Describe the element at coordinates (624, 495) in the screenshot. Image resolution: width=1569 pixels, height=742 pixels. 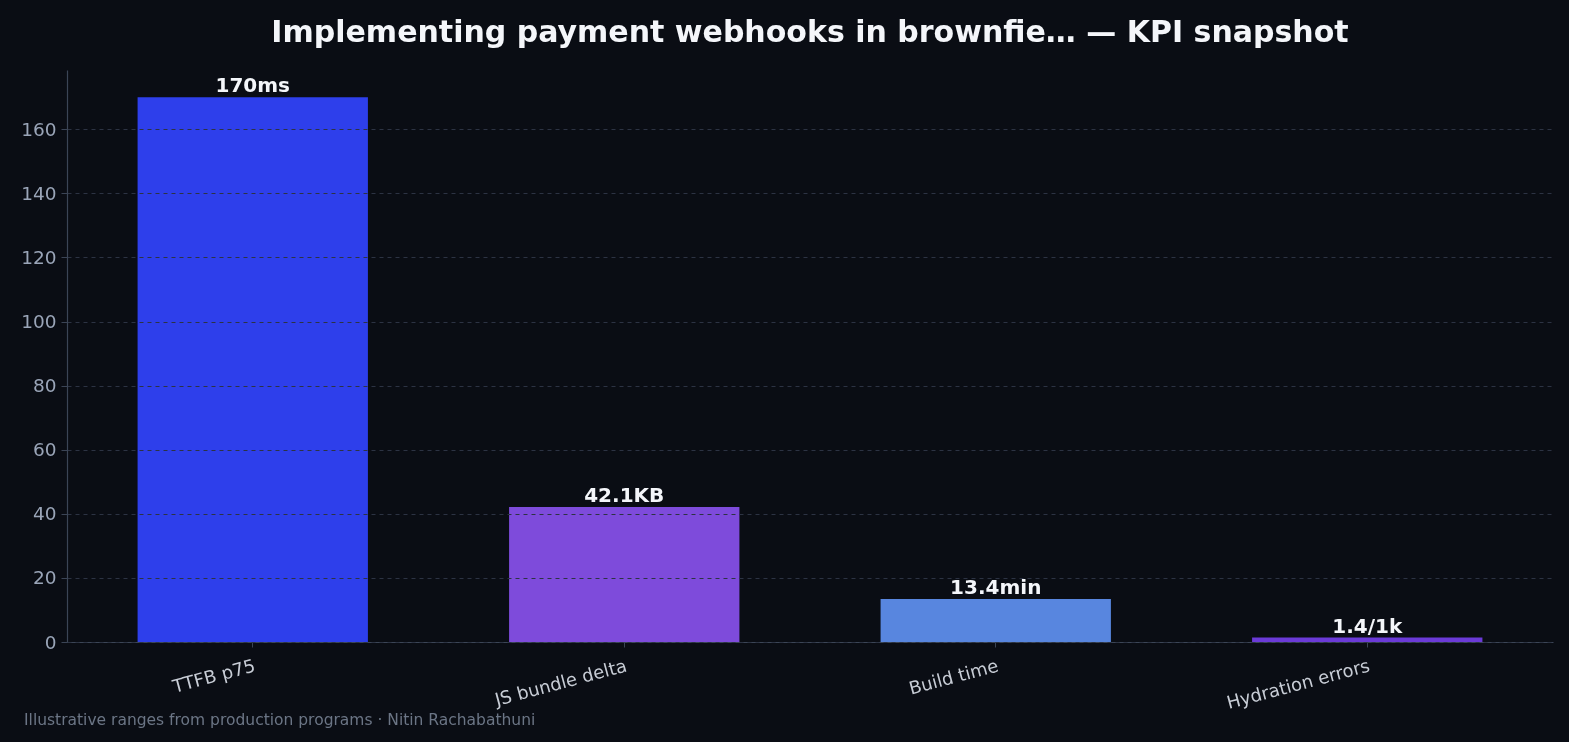
I see `data-label: 42.1KB` at that location.